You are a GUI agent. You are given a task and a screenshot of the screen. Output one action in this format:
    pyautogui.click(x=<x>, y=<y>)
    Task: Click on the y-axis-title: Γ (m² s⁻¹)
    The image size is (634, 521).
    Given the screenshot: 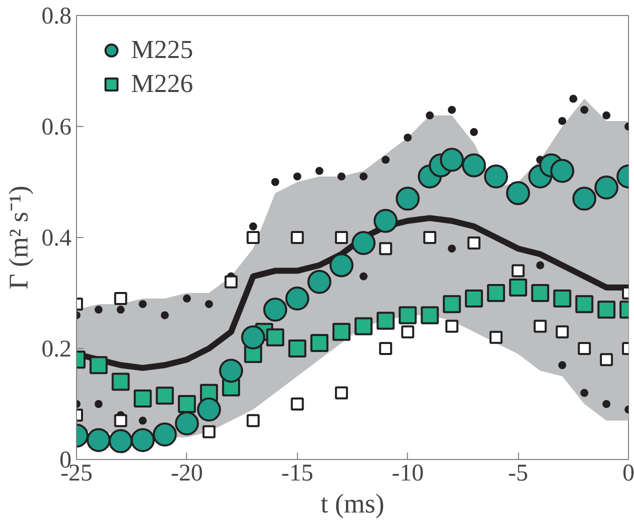 What is the action you would take?
    pyautogui.click(x=19, y=238)
    